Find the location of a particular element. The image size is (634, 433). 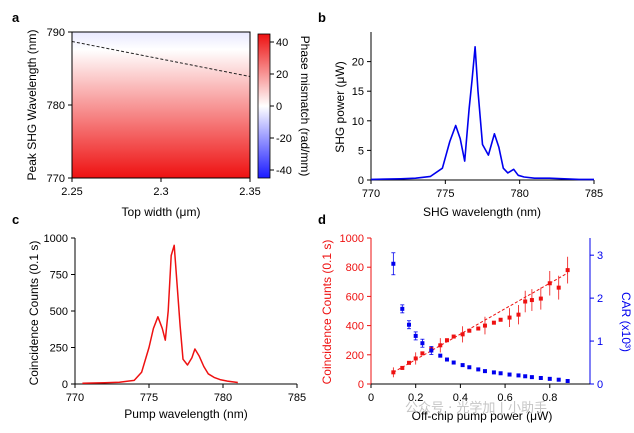

y-tick-label-right: 3 is located at coordinates (600, 256).